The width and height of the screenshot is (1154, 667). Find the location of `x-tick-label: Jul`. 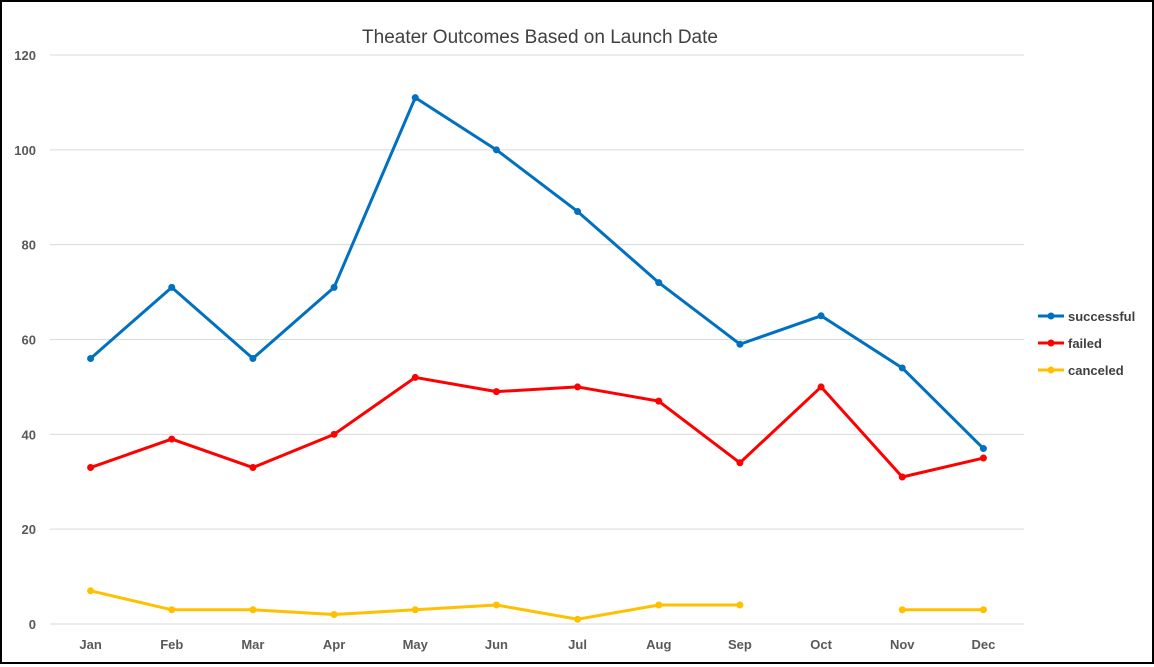

x-tick-label: Jul is located at coordinates (577, 644).